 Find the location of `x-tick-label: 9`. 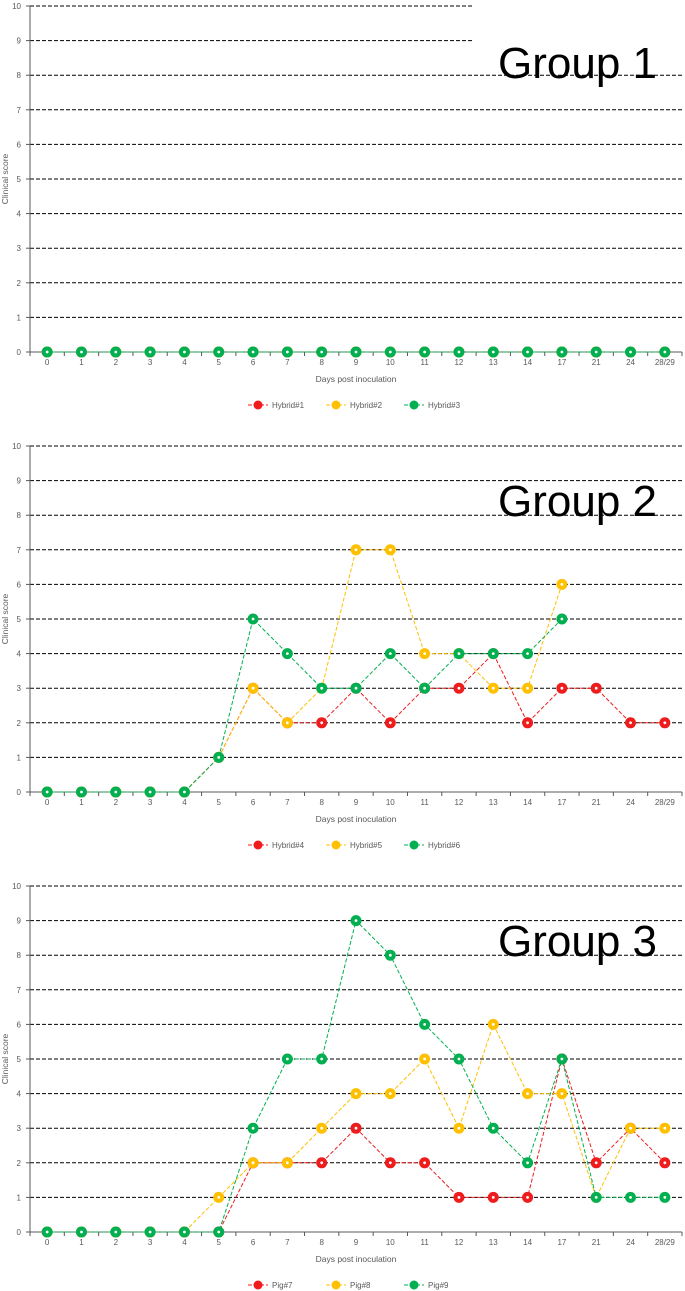

x-tick-label: 9 is located at coordinates (356, 1242).